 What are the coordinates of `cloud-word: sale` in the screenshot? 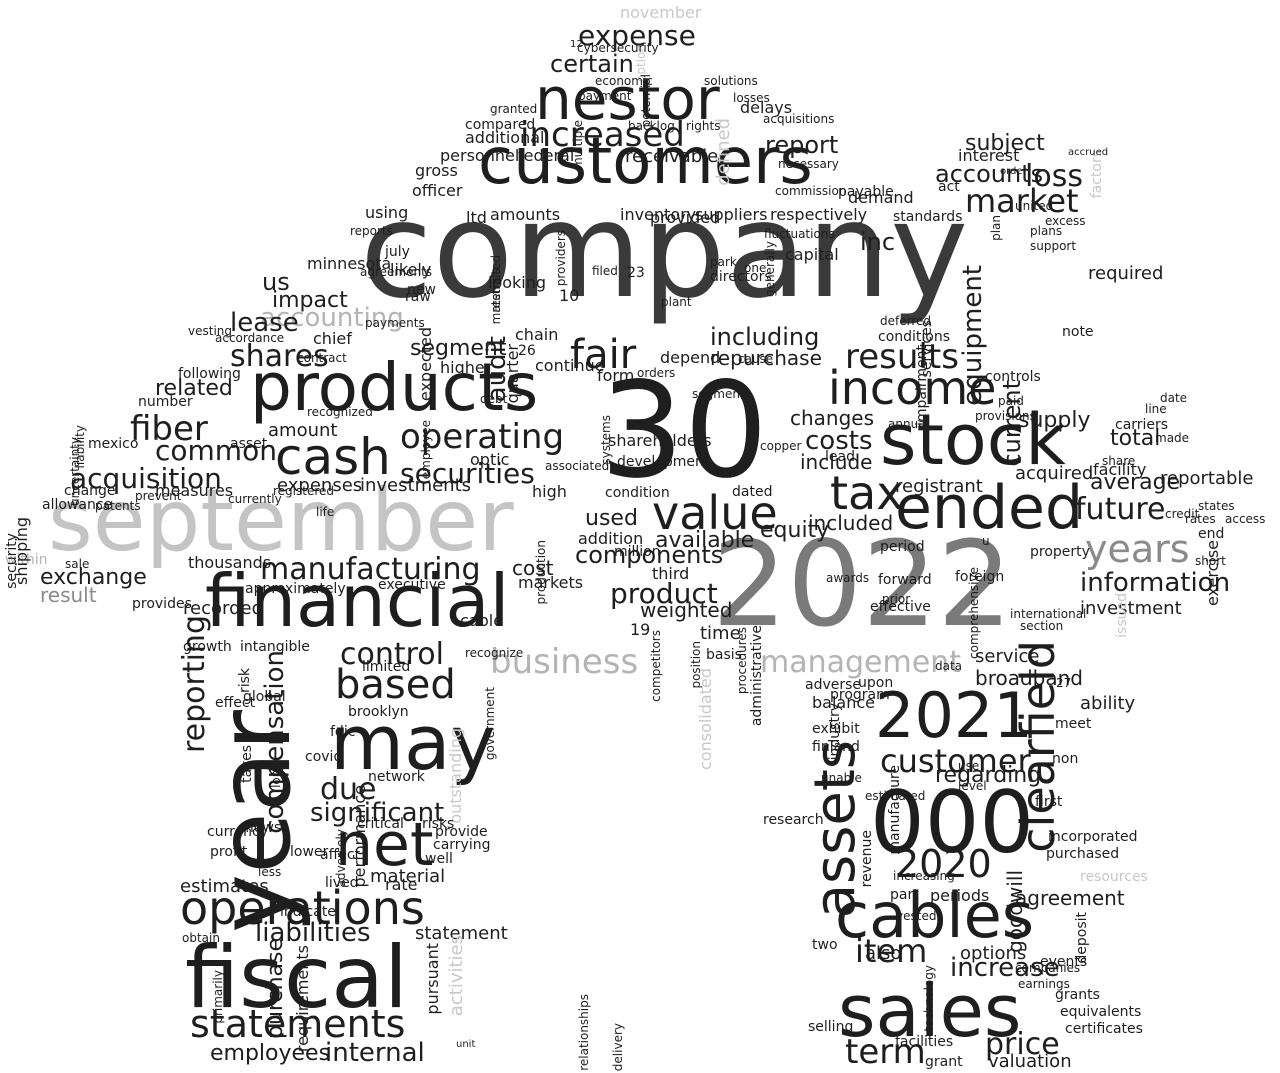 It's located at (77, 564).